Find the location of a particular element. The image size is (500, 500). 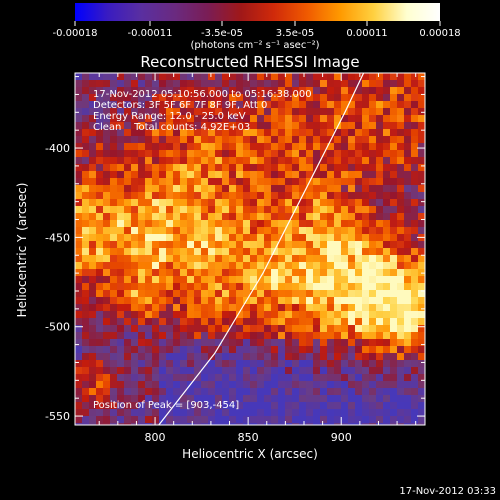

y-tick-label: -450 is located at coordinates (57, 237).